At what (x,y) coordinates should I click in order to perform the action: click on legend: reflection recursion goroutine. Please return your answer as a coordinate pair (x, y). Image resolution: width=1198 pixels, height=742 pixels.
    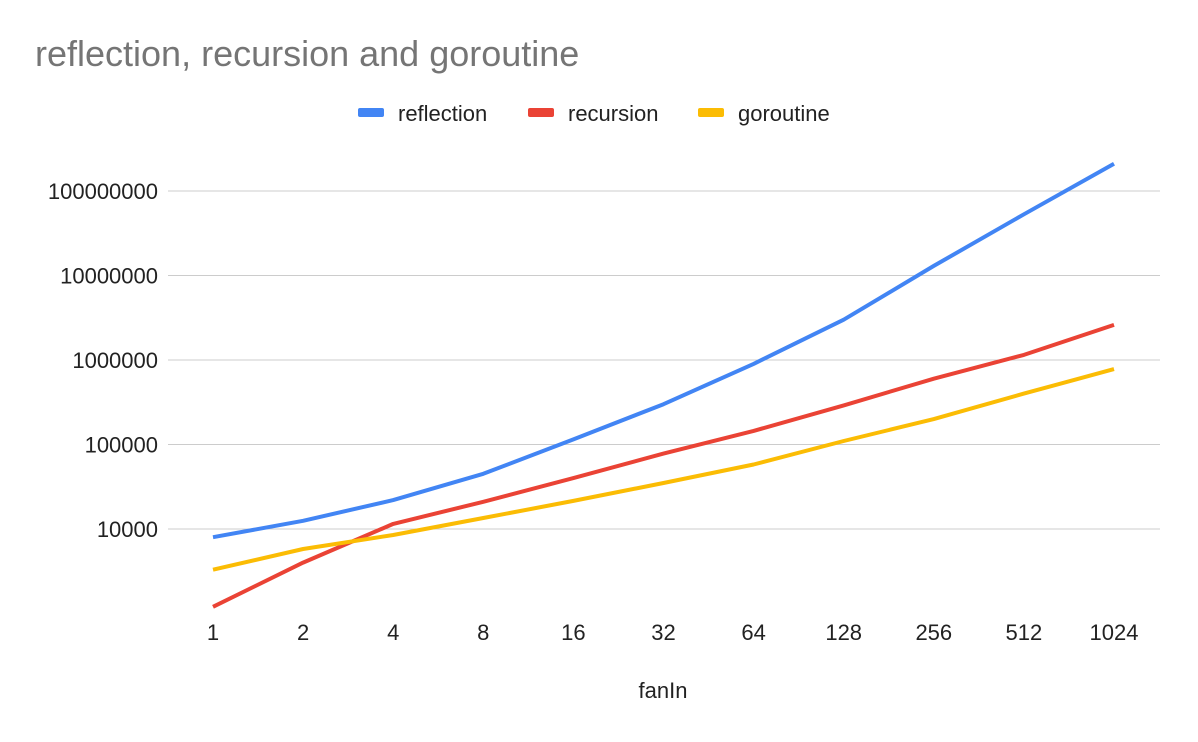
    Looking at the image, I should click on (594, 113).